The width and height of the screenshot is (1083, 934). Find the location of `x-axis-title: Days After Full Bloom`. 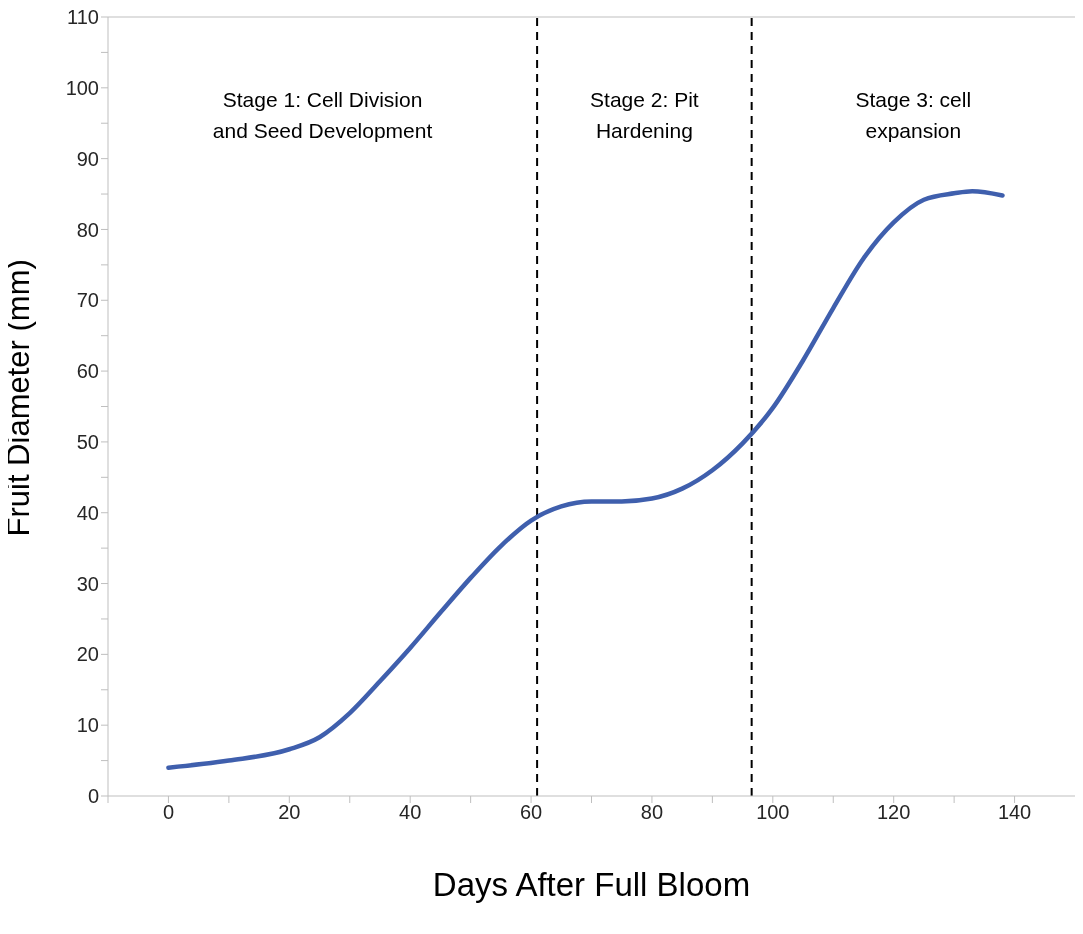

x-axis-title: Days After Full Bloom is located at coordinates (591, 884).